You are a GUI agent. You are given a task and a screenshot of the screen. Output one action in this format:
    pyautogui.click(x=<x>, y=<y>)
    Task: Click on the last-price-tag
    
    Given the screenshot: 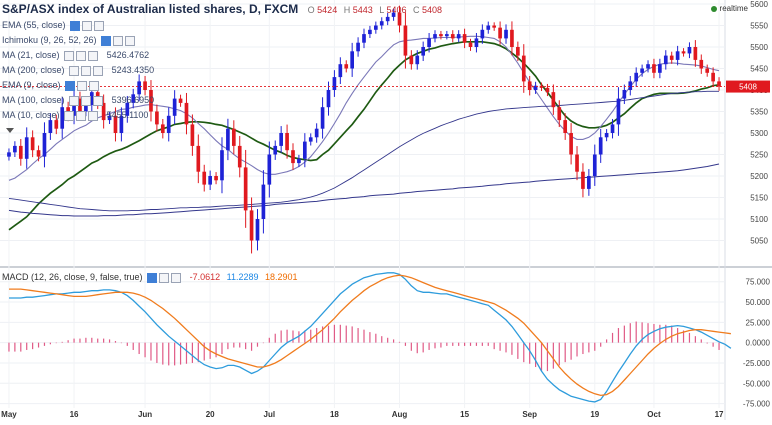 What is the action you would take?
    pyautogui.click(x=748, y=86)
    